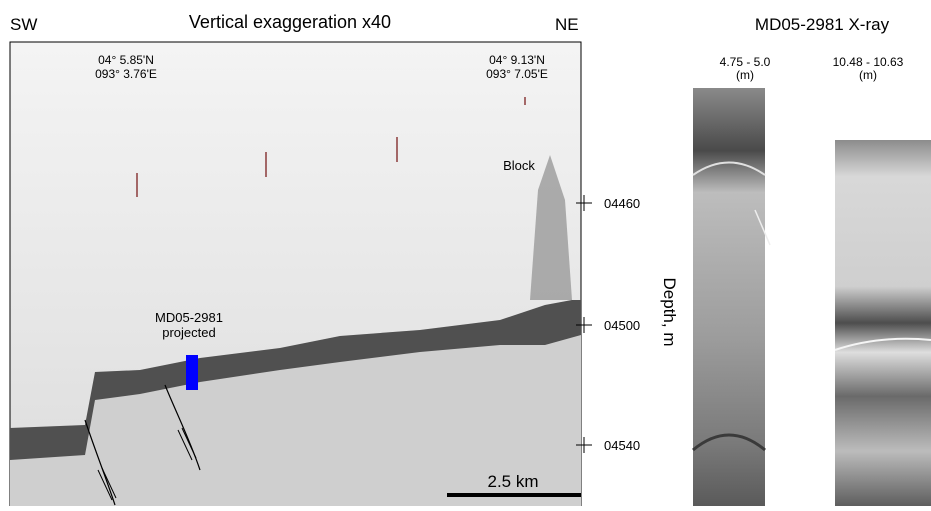 This screenshot has height=511, width=931. I want to click on scale-bar-label: 2.5 km, so click(512, 481).